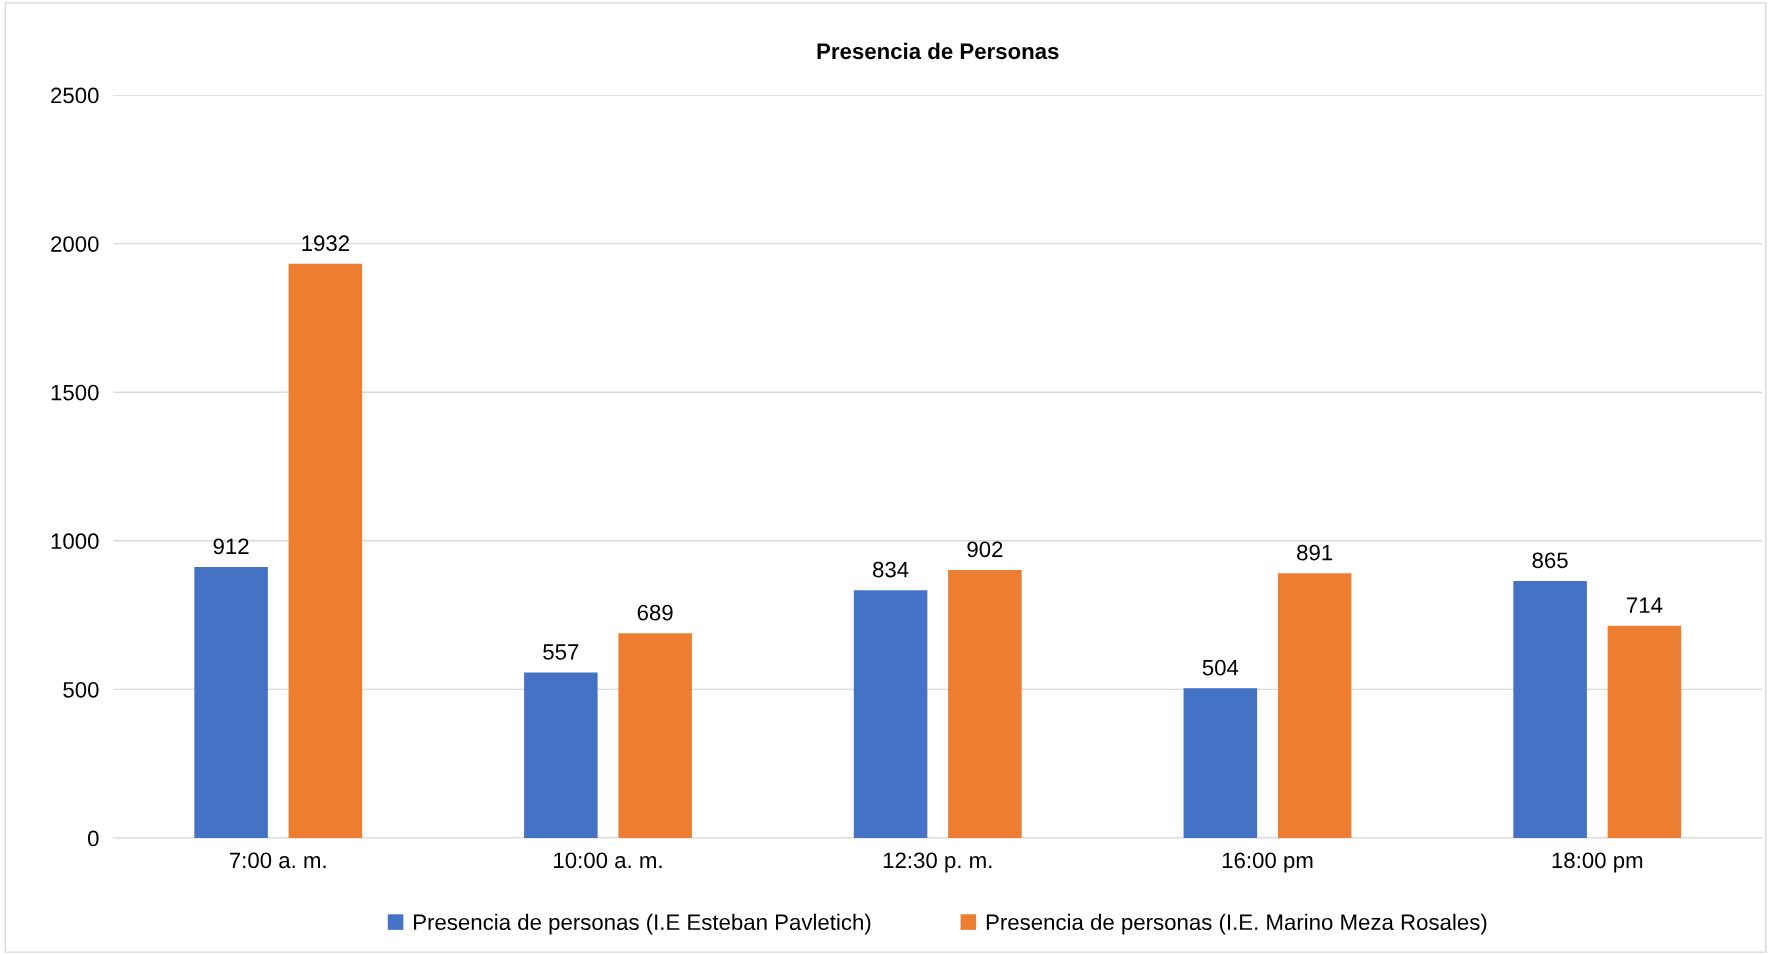  What do you see at coordinates (75, 392) in the screenshot?
I see `y-tick-label: 1500` at bounding box center [75, 392].